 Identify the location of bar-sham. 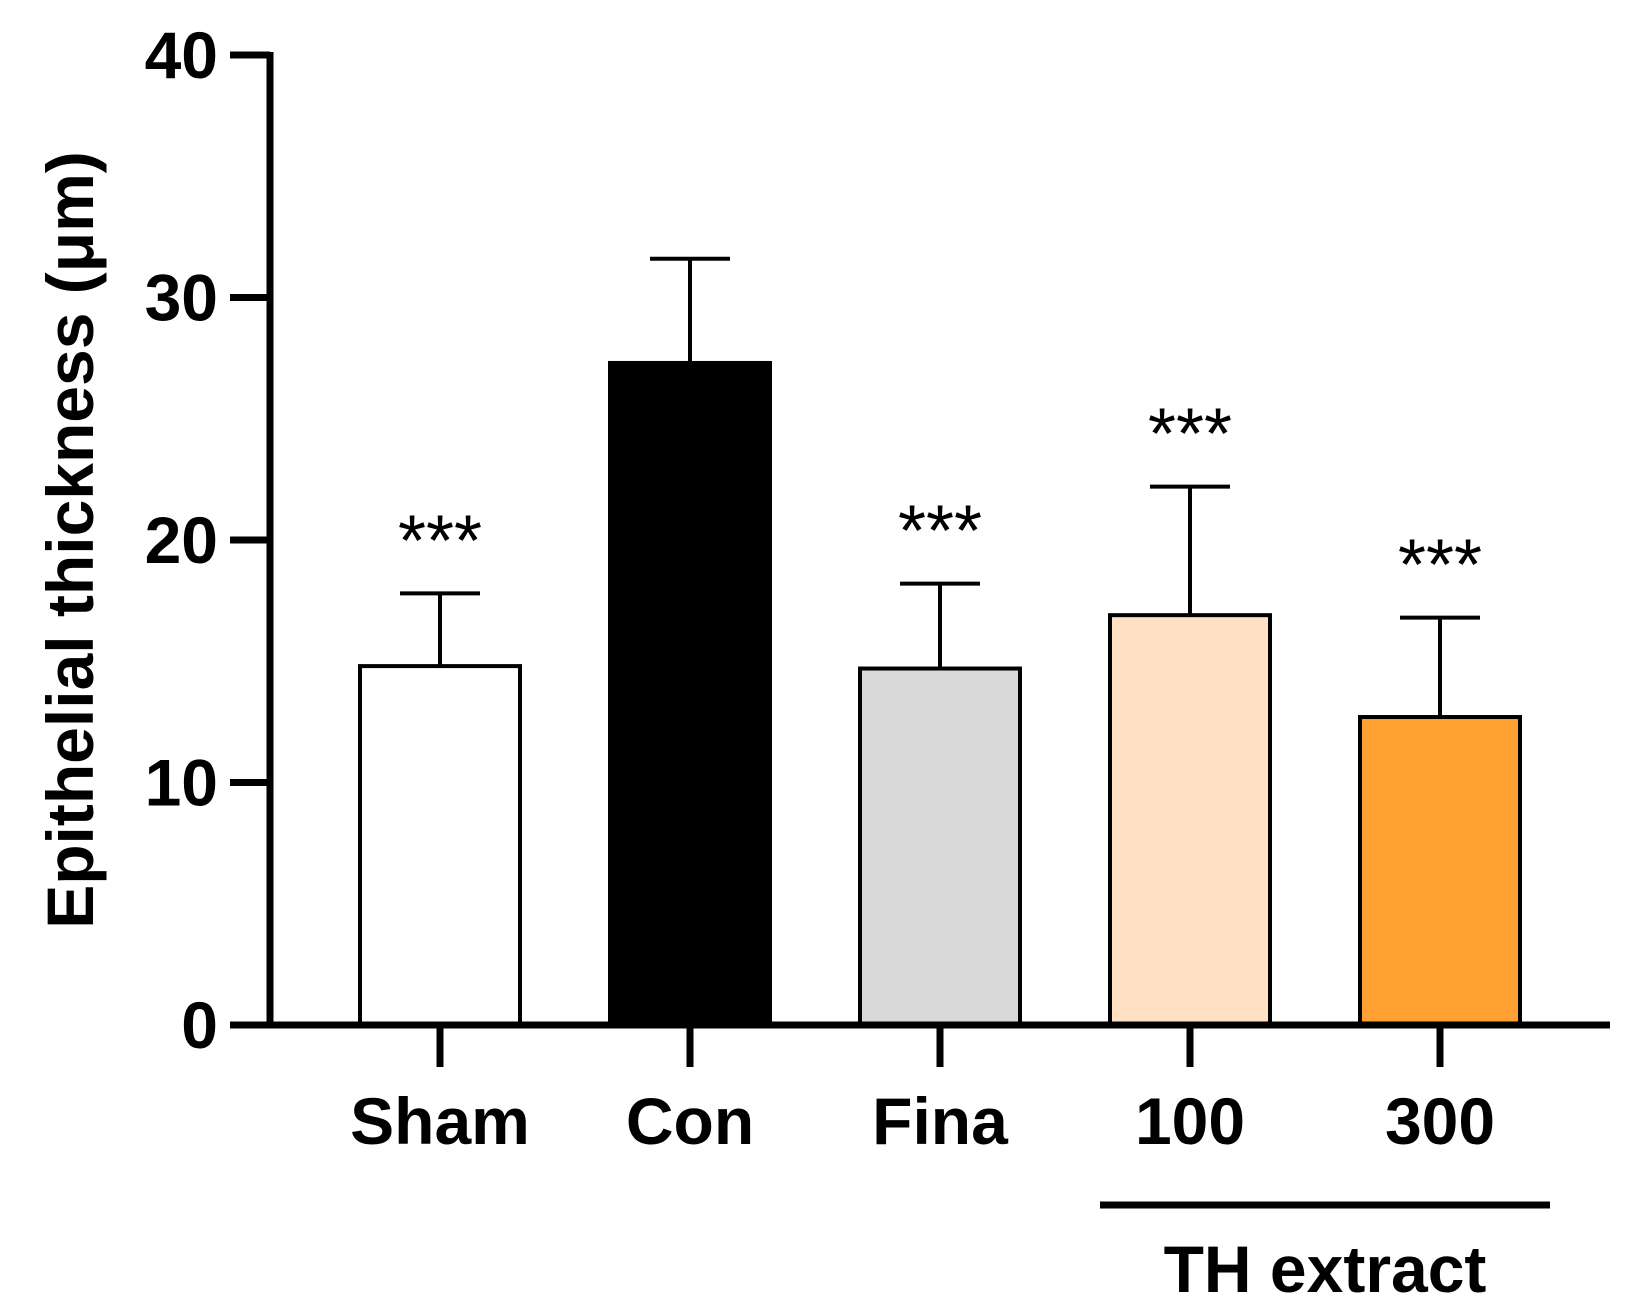
(440, 845).